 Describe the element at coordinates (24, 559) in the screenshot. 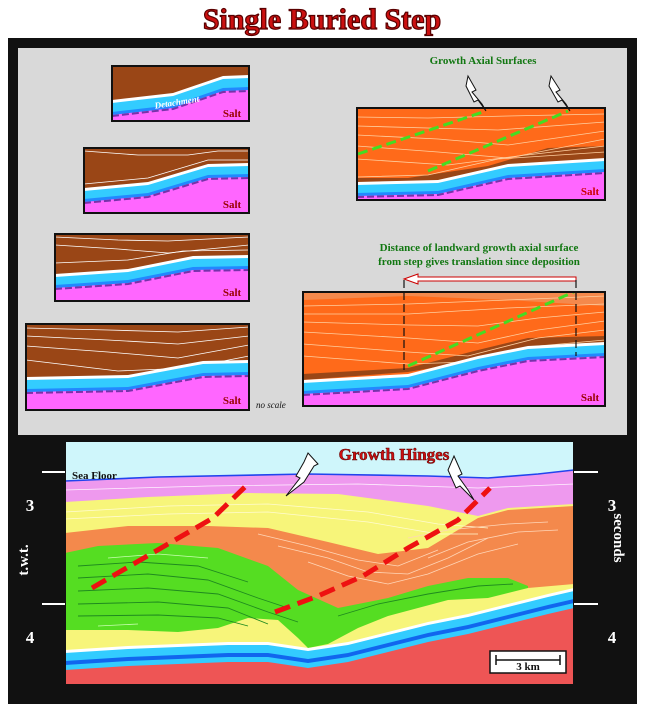

I see `left-axis-label: t.w.t.` at that location.